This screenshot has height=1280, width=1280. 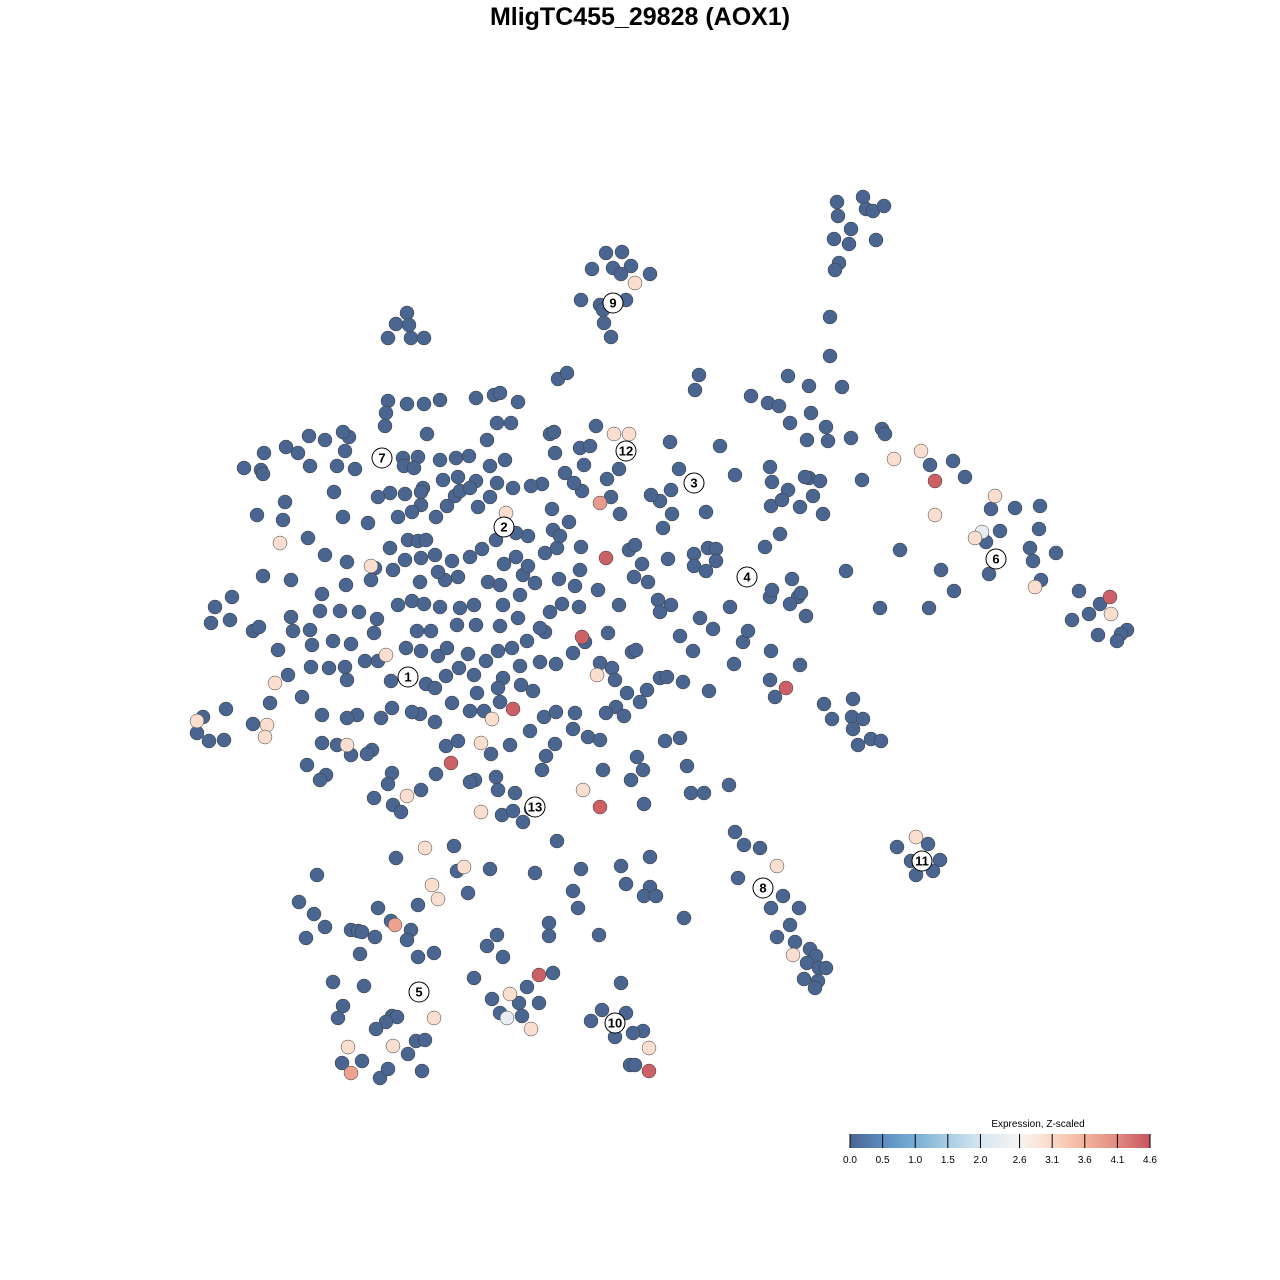 What do you see at coordinates (612, 303) in the screenshot?
I see `cluster-label-text: 9` at bounding box center [612, 303].